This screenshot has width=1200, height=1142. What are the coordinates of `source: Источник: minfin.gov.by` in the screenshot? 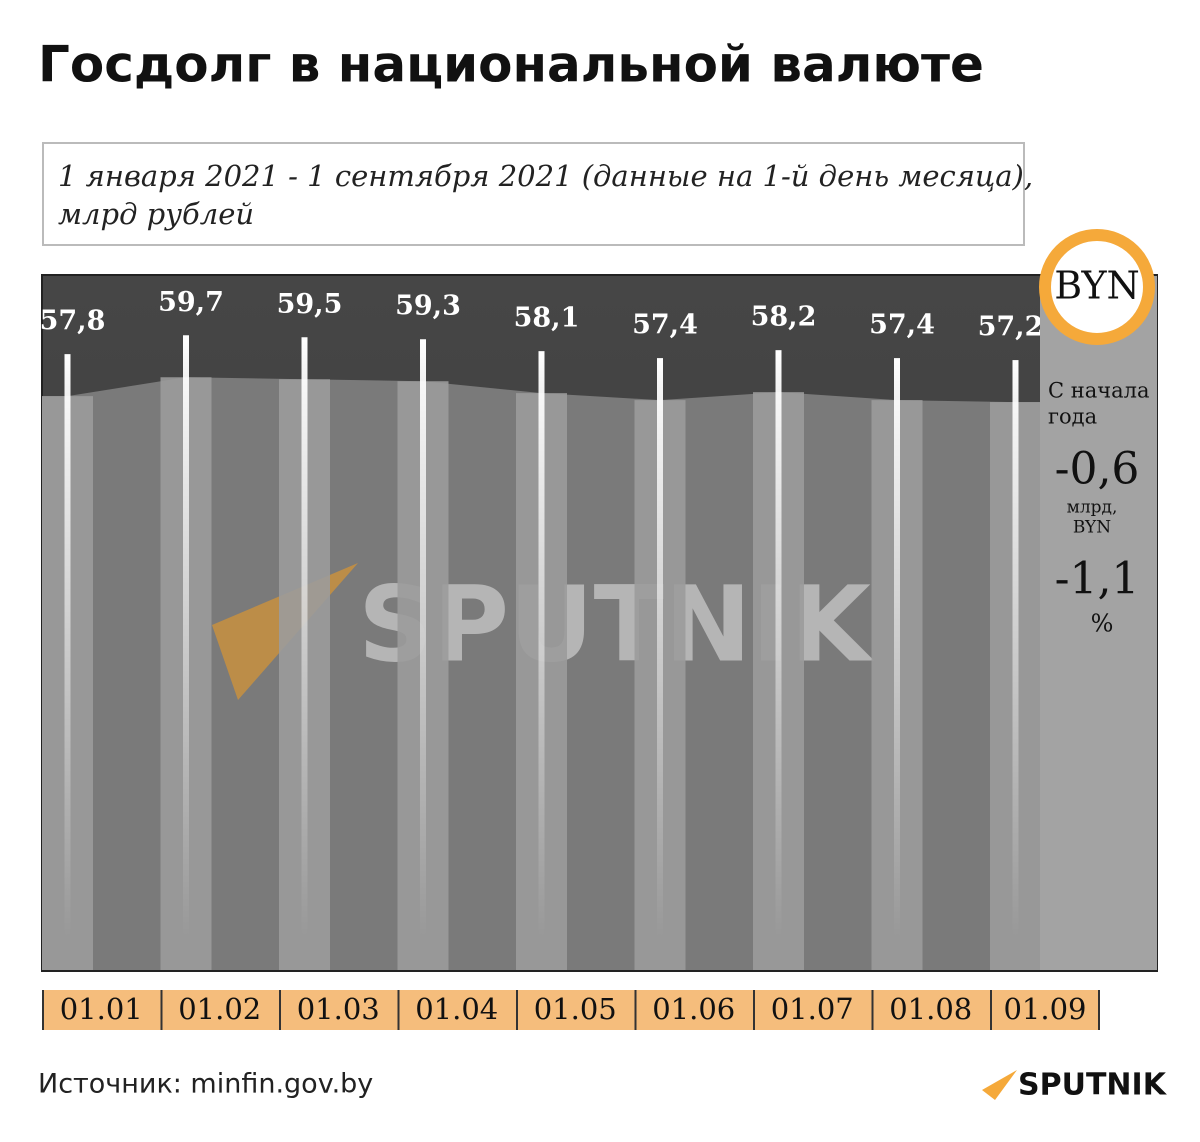 It's located at (205, 1084).